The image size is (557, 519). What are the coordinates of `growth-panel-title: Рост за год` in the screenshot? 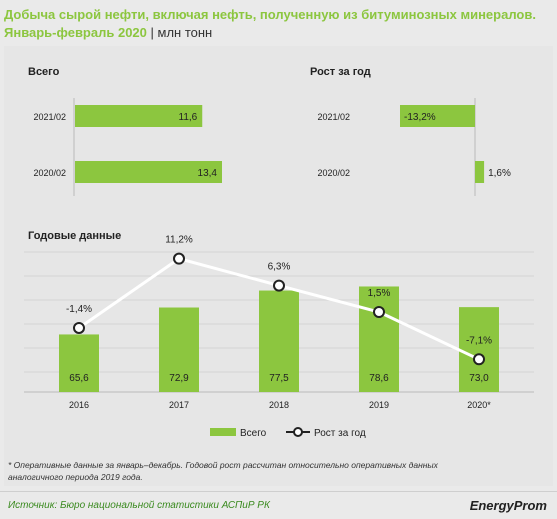 It's located at (340, 72).